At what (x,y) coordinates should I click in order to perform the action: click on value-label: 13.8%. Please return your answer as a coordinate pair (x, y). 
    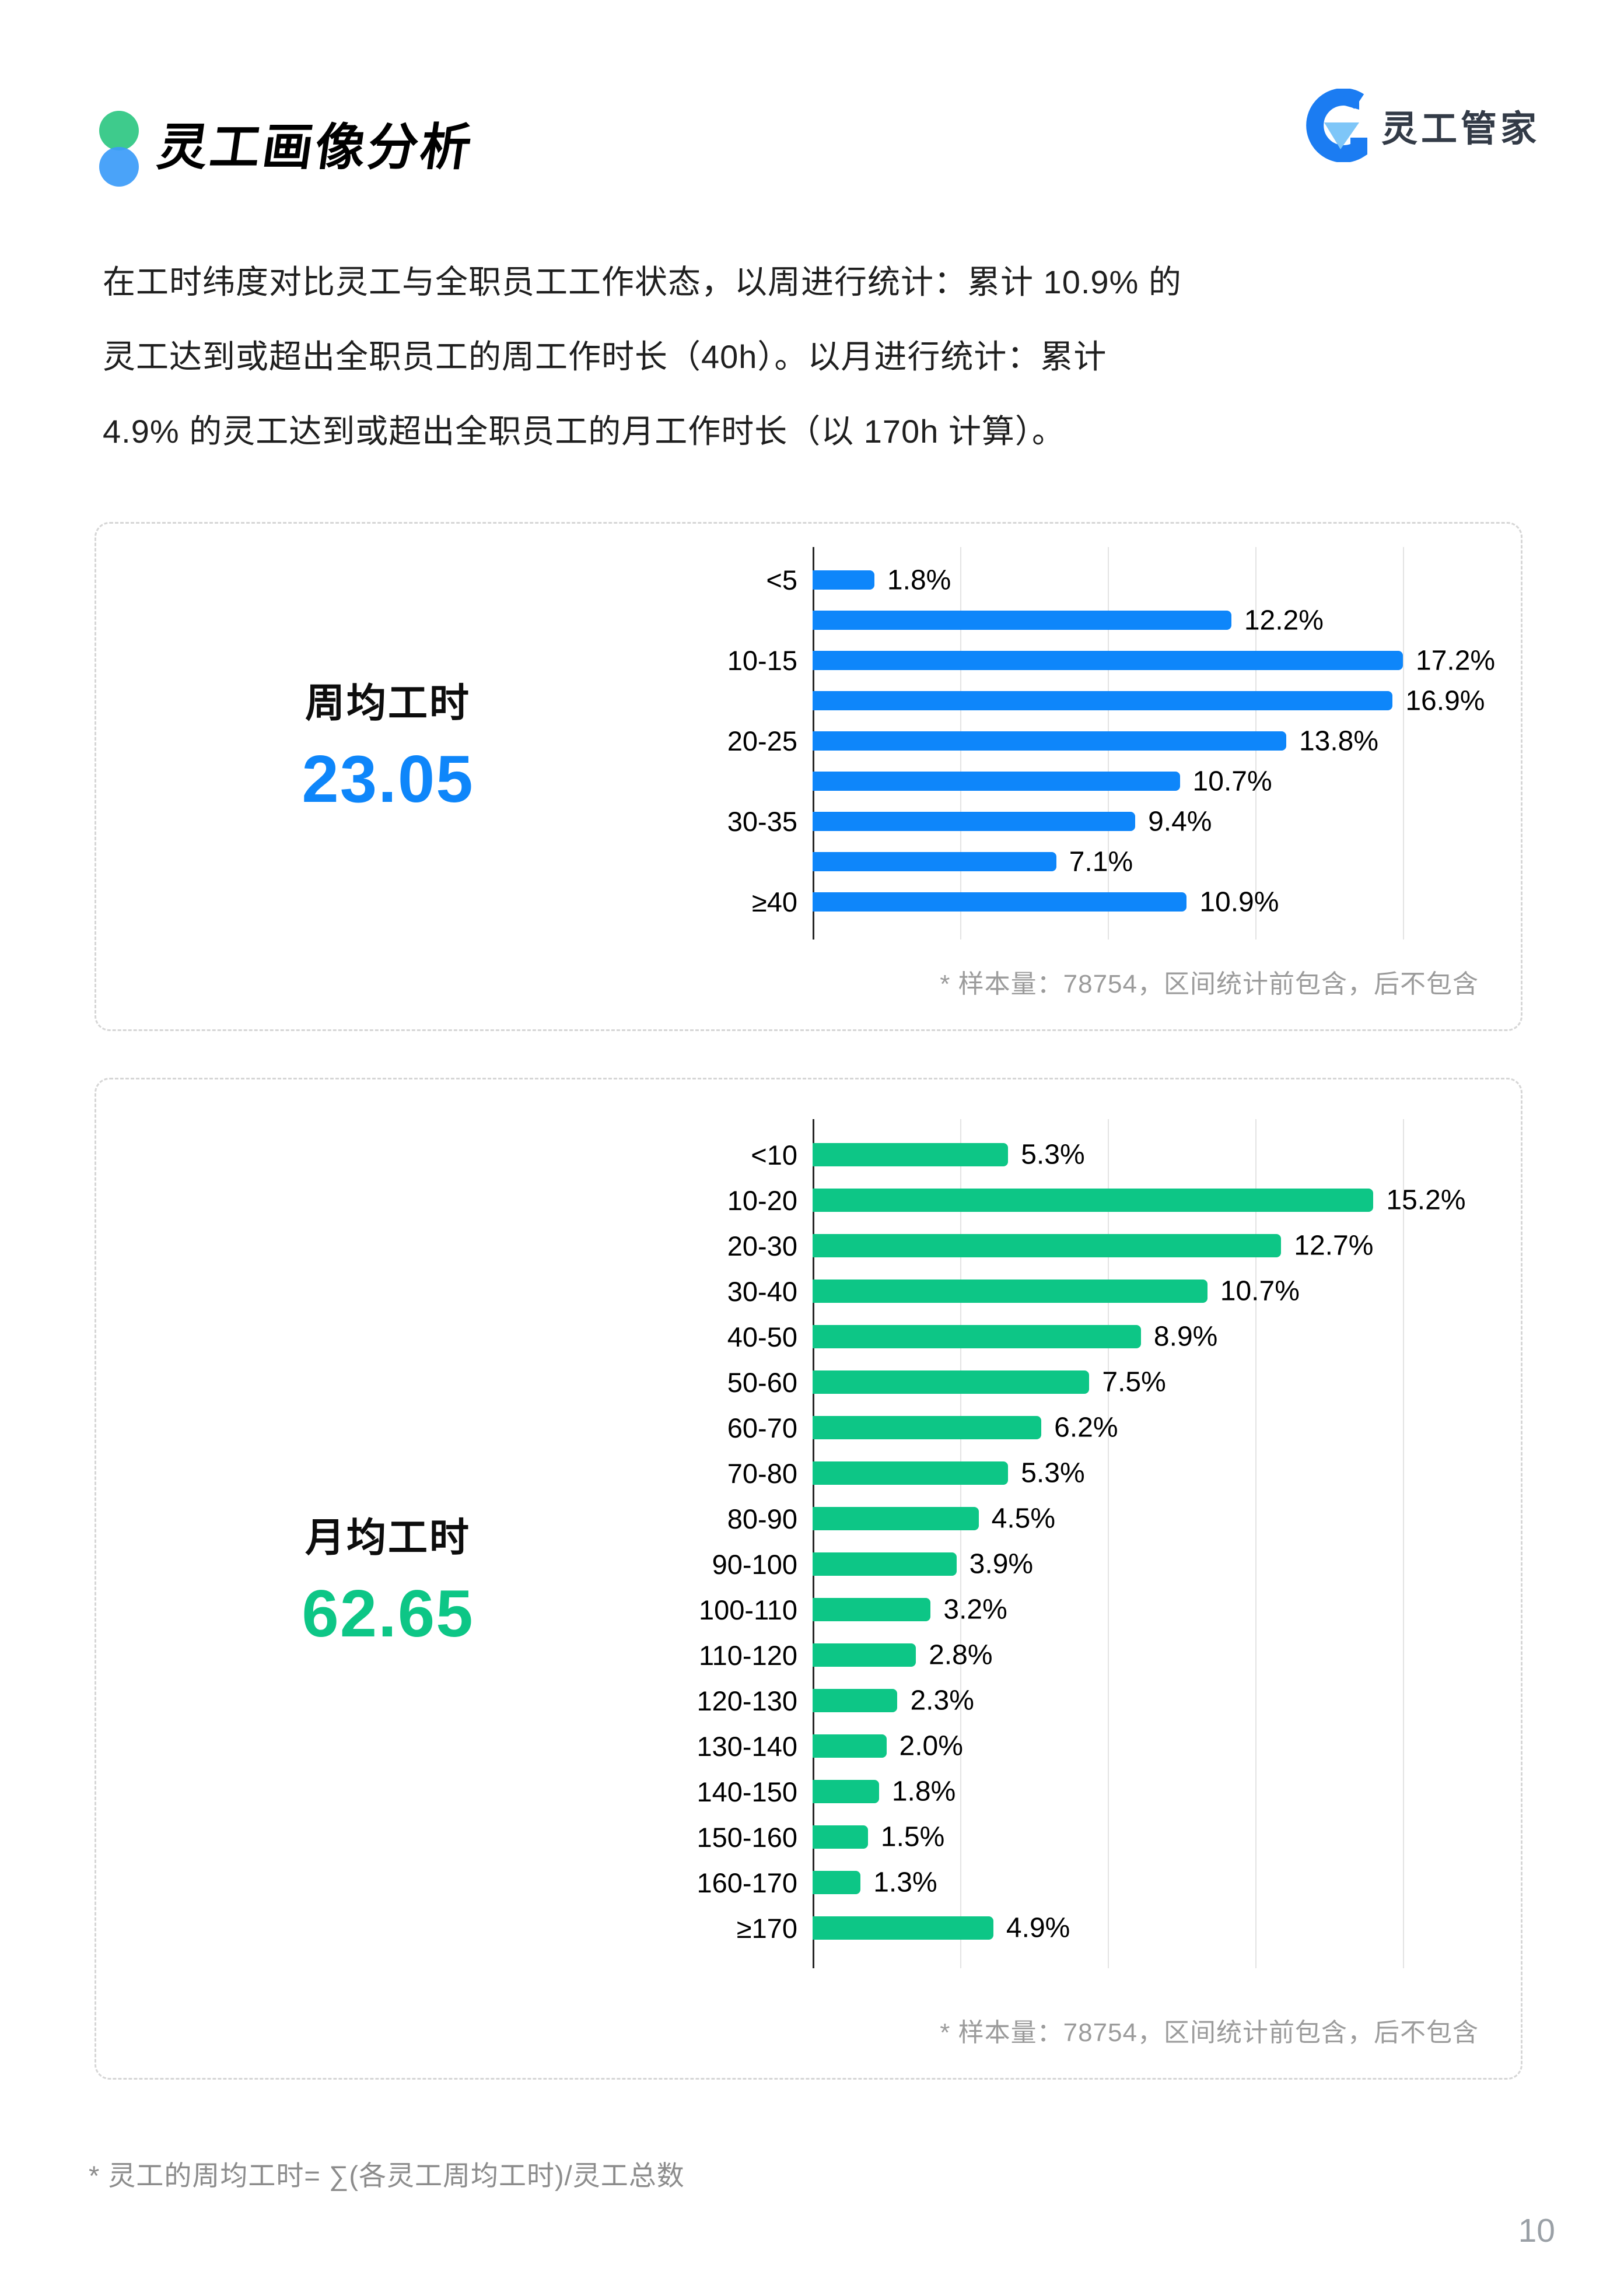
    Looking at the image, I should click on (1338, 740).